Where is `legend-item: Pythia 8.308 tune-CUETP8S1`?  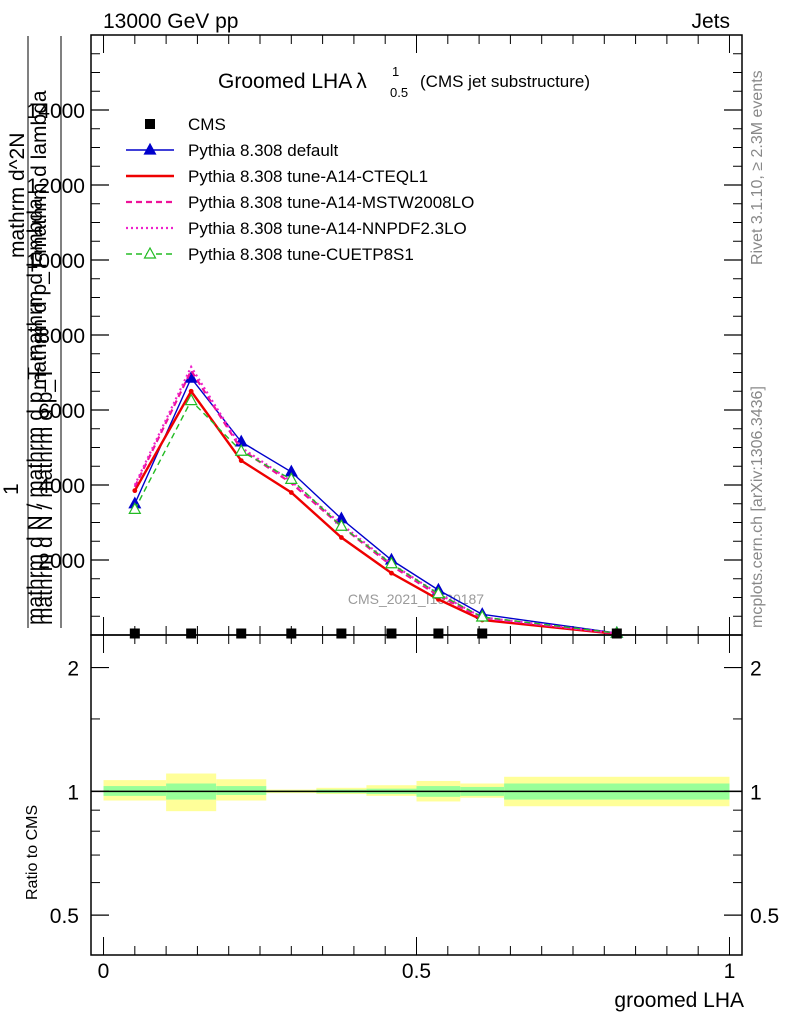
legend-item: Pythia 8.308 tune-CUETP8S1 is located at coordinates (270, 254).